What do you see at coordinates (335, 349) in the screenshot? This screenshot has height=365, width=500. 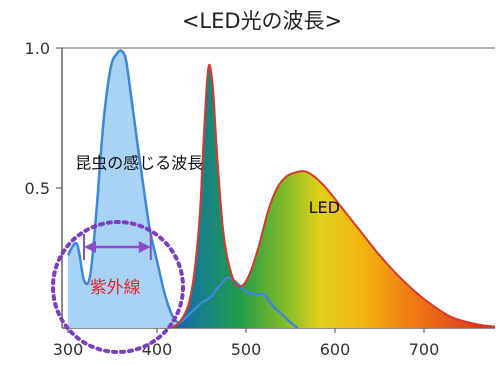 I see `x-tick-label: 600` at bounding box center [335, 349].